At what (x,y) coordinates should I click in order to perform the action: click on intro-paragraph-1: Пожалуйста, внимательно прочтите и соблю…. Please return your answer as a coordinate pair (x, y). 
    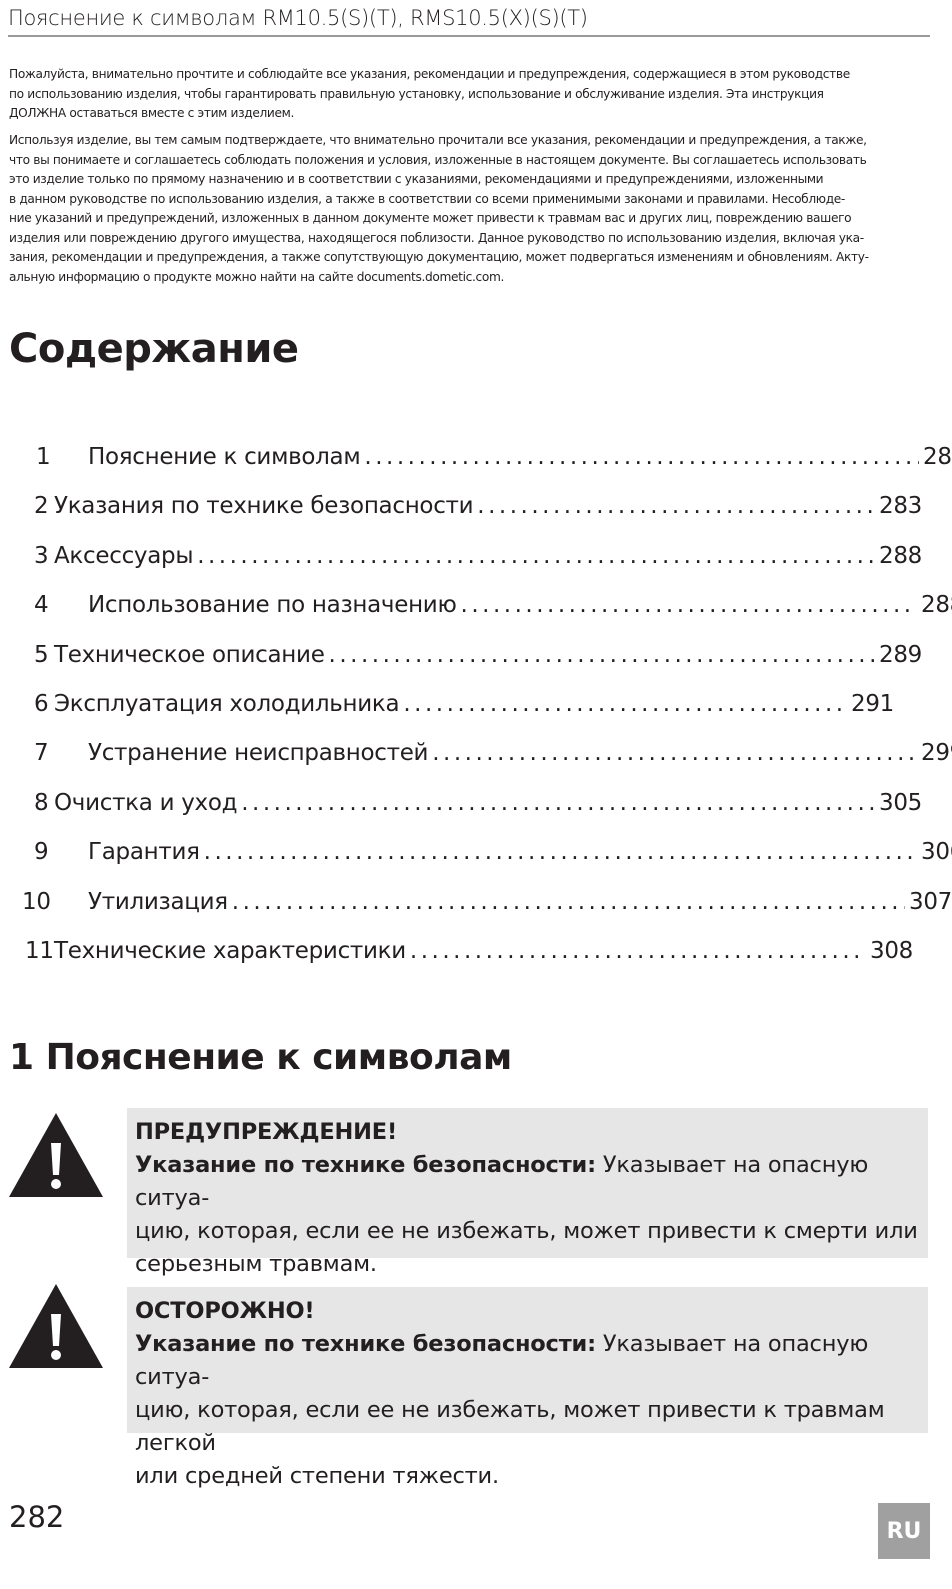
    Looking at the image, I should click on (476, 94).